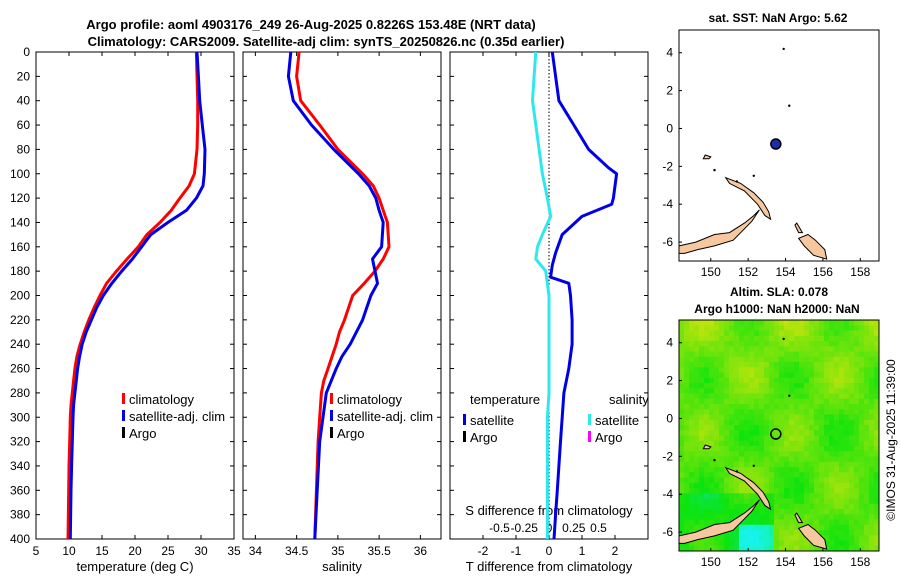  I want to click on x-tick-label: 30, so click(201, 551).